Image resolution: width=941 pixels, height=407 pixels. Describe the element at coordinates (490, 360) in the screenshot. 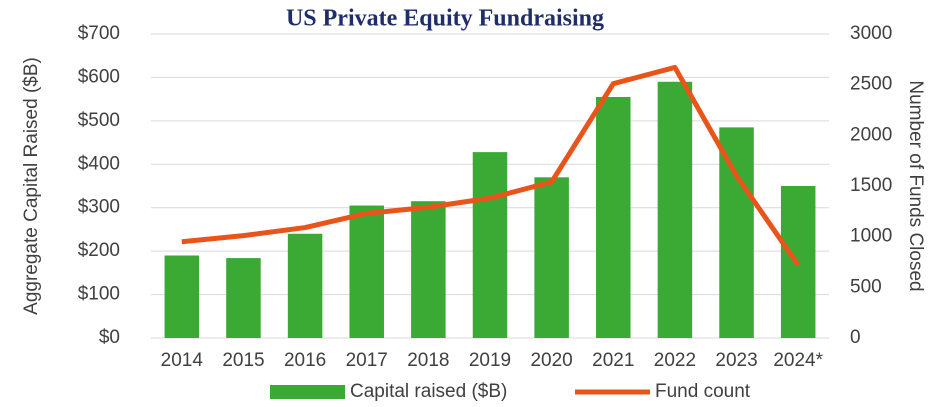

I see `x-tick-label: 2019` at that location.